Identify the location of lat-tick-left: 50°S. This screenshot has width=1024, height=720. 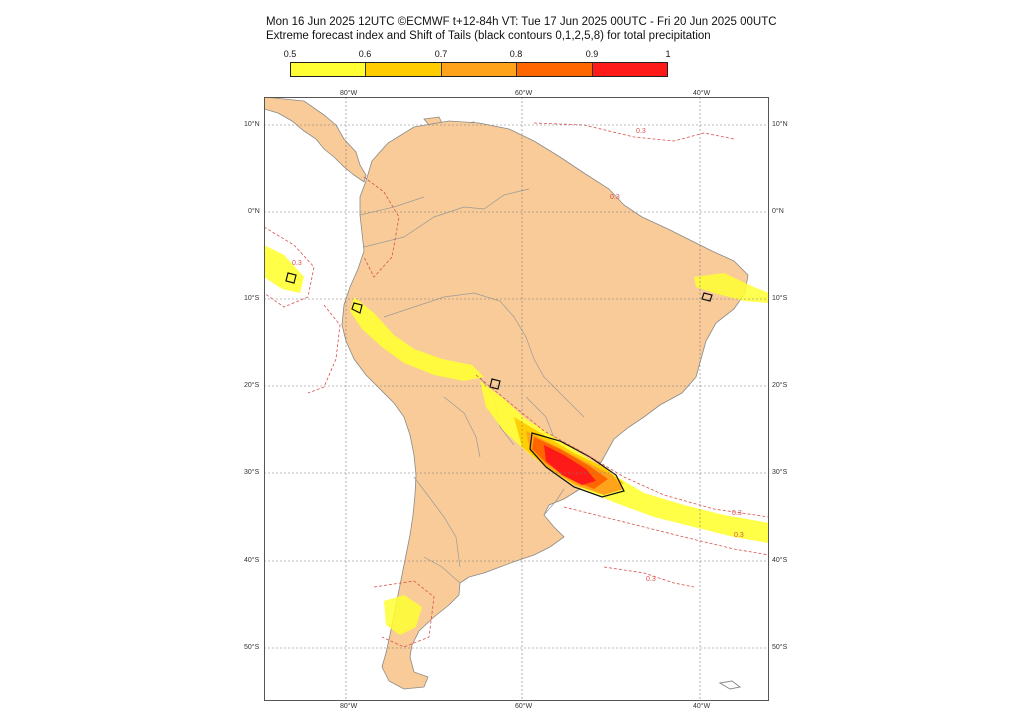
(252, 647).